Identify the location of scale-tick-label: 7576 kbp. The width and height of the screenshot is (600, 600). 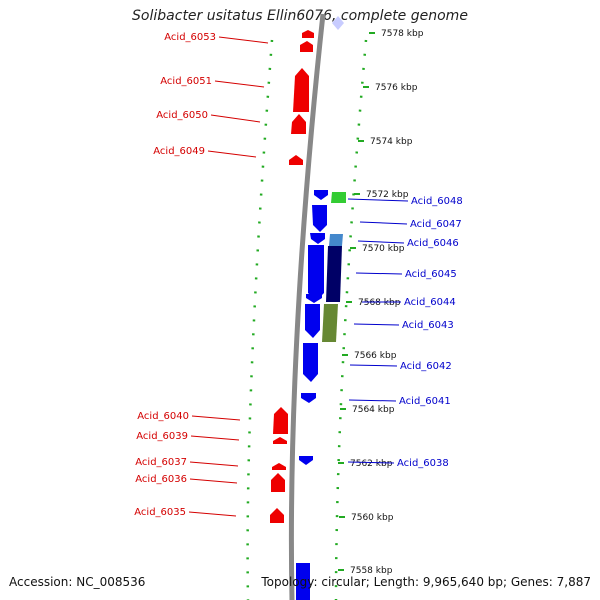
(396, 88).